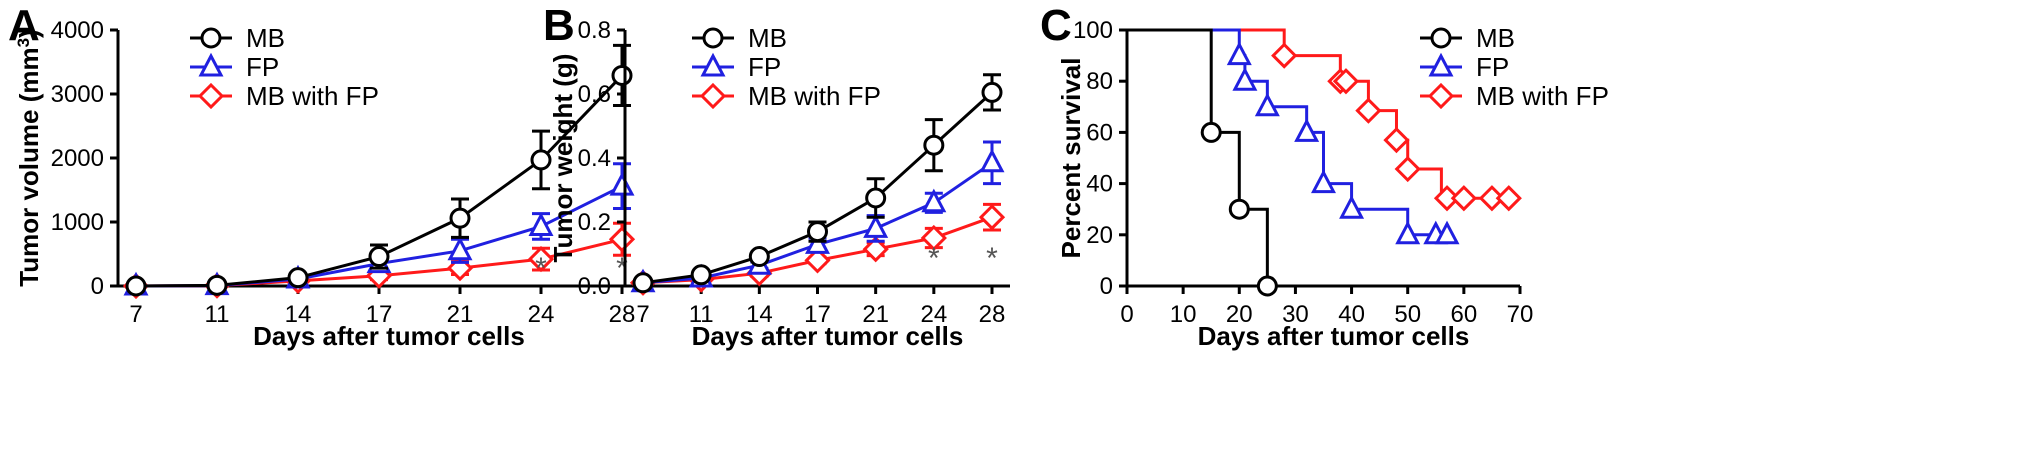 The width and height of the screenshot is (2031, 463). Describe the element at coordinates (77, 94) in the screenshot. I see `y-tick-label: 3000` at that location.